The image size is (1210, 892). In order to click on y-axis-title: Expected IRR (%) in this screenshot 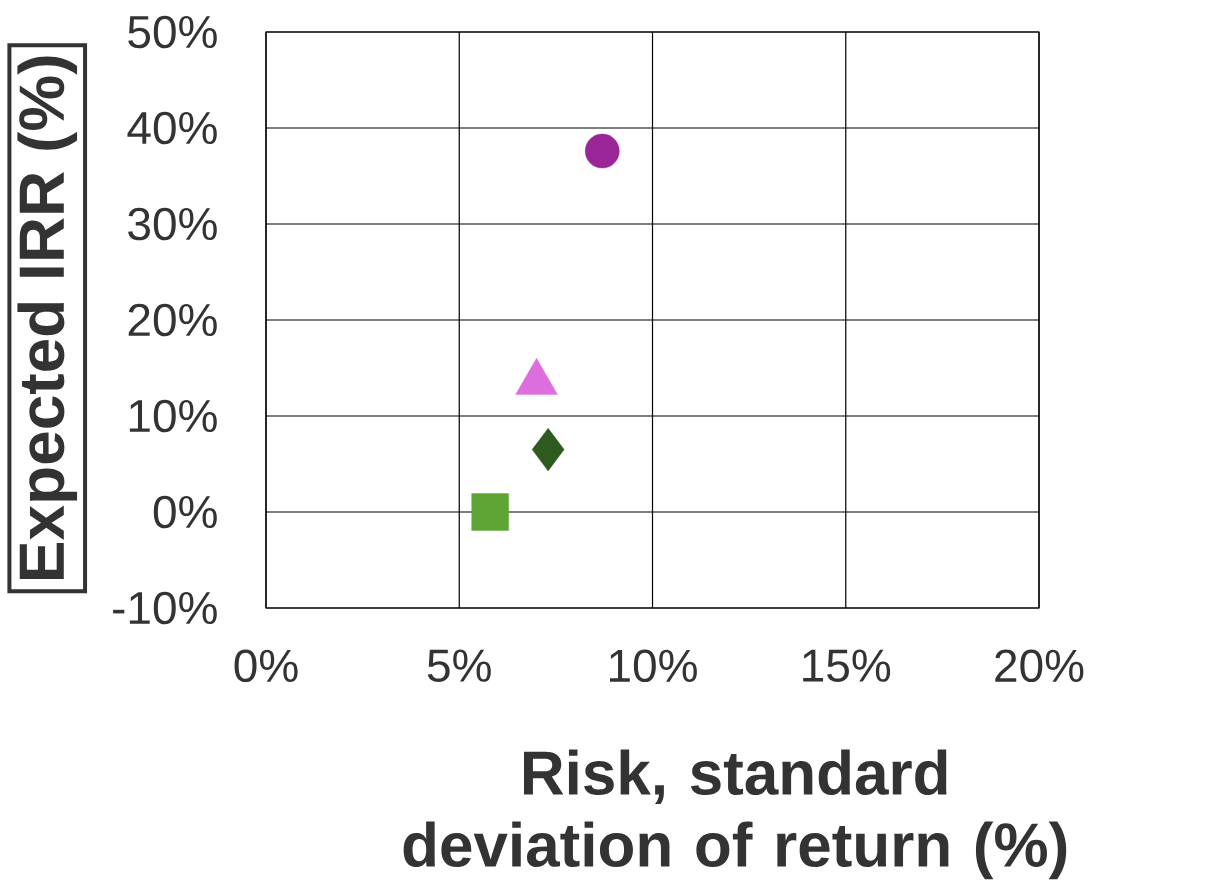, I will do `click(47, 317)`.